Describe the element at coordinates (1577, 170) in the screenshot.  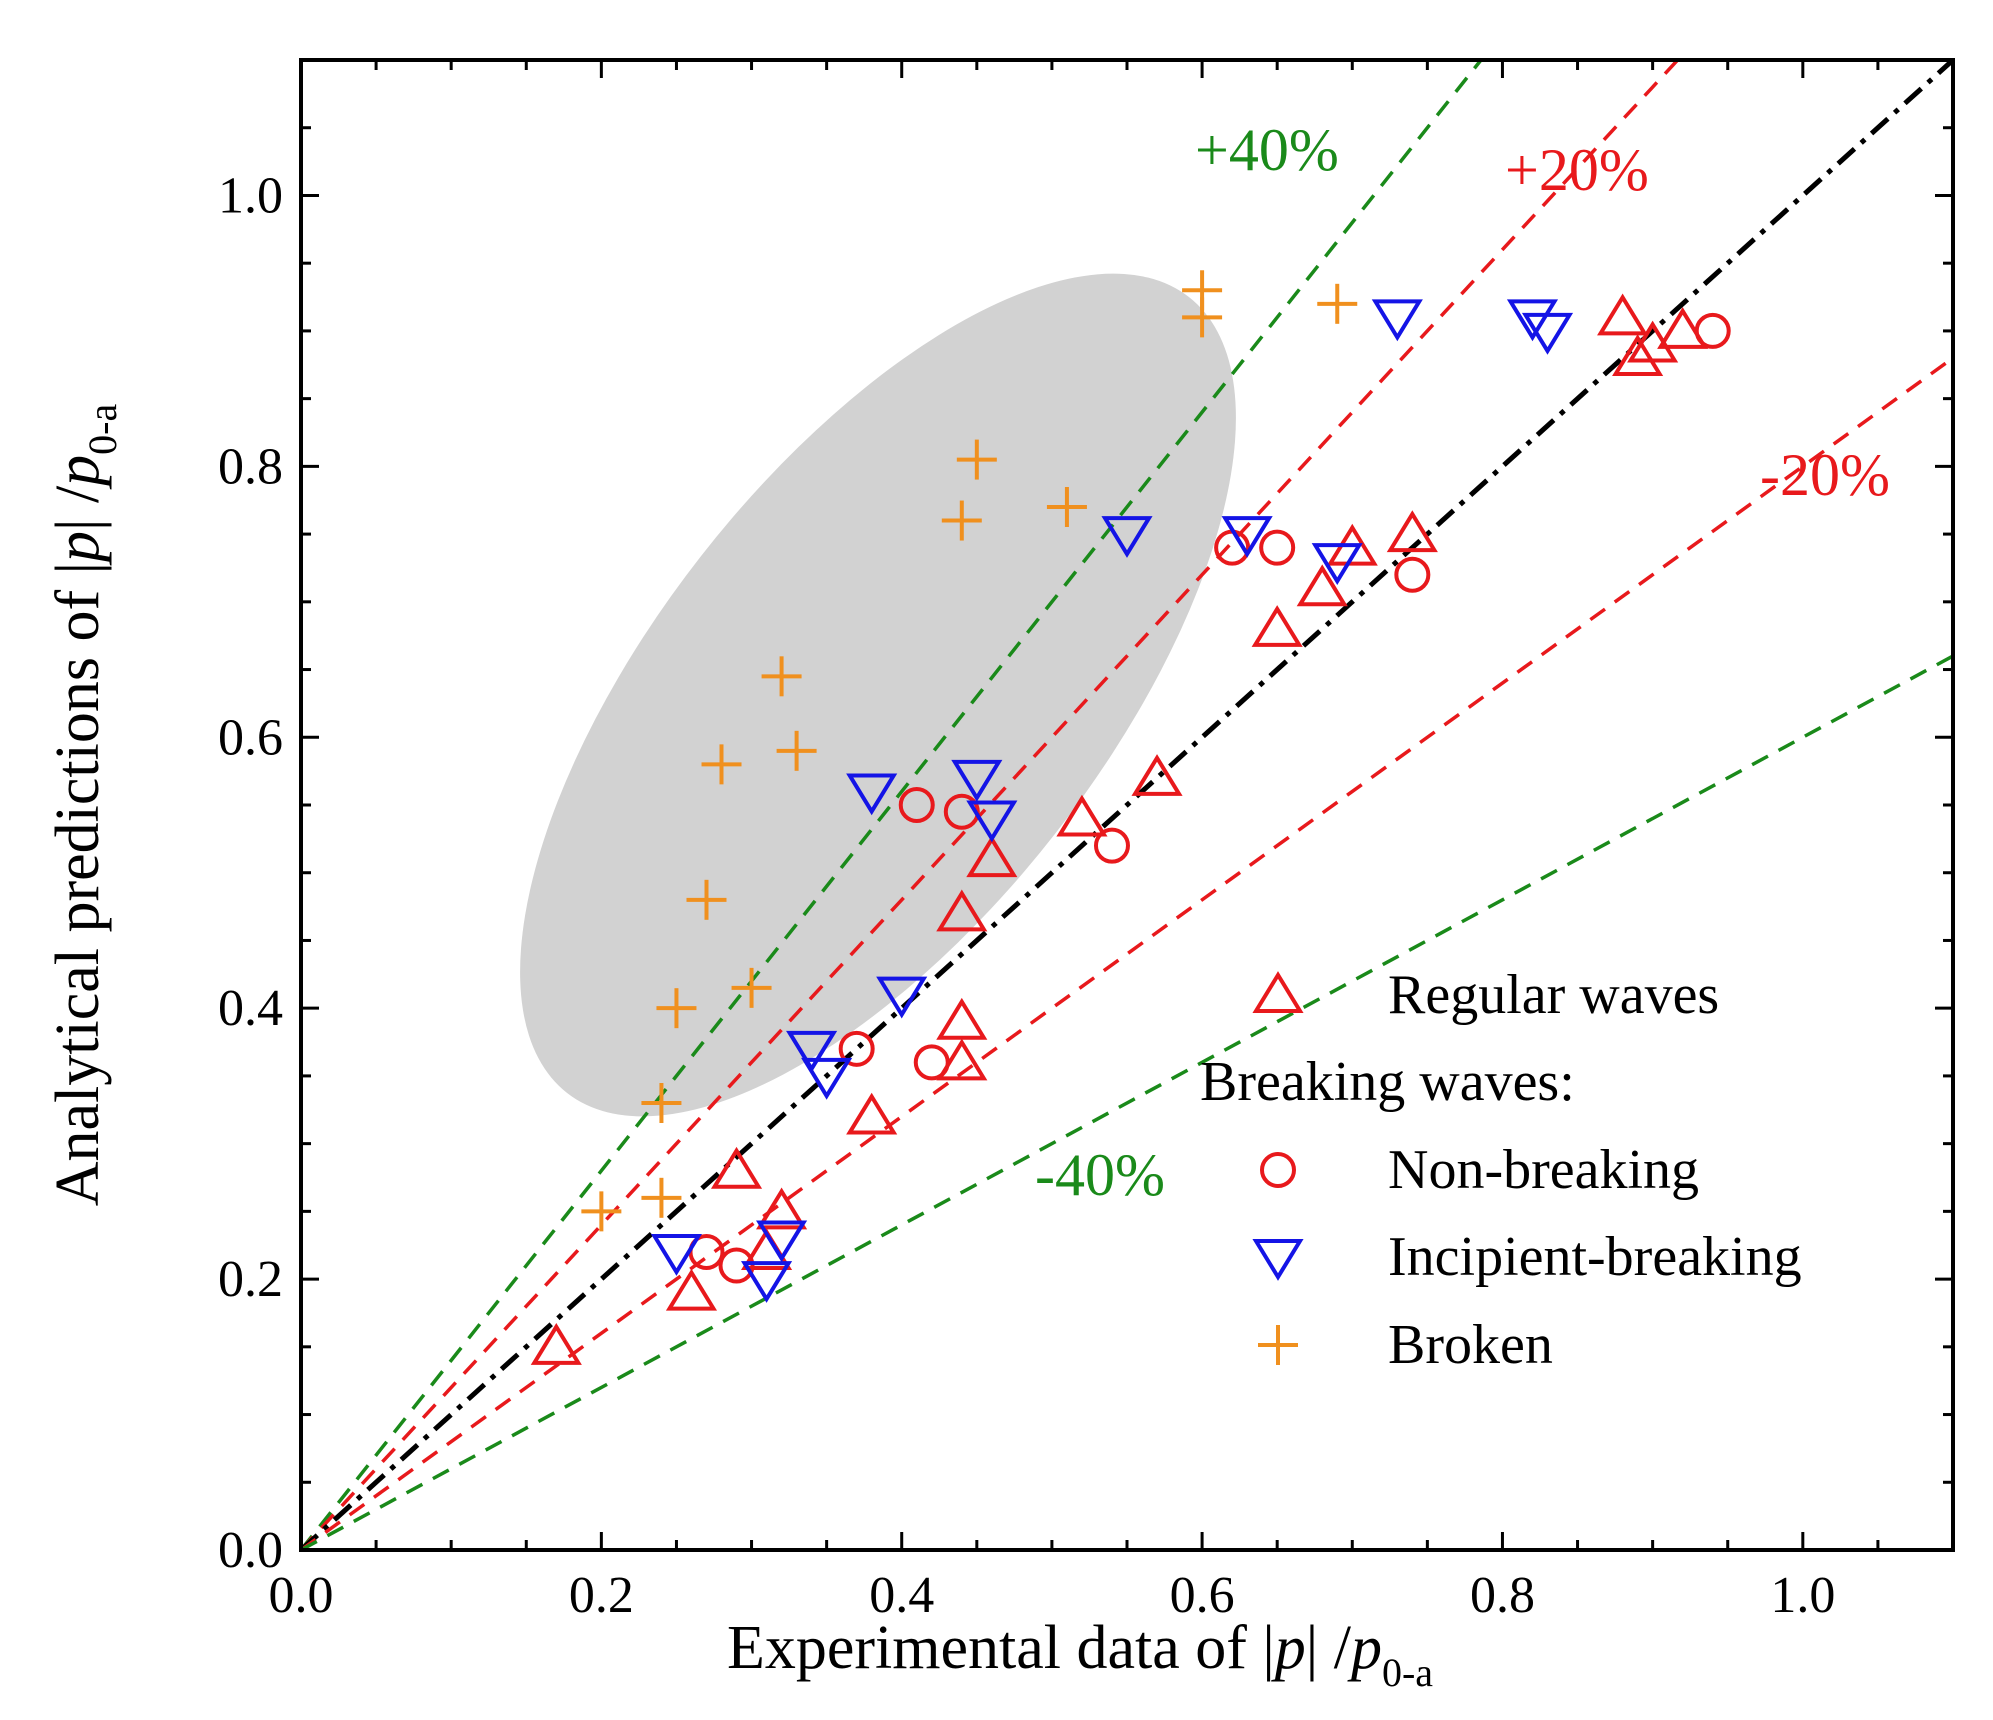
I see `reference-label-plusminus-20: +20%` at that location.